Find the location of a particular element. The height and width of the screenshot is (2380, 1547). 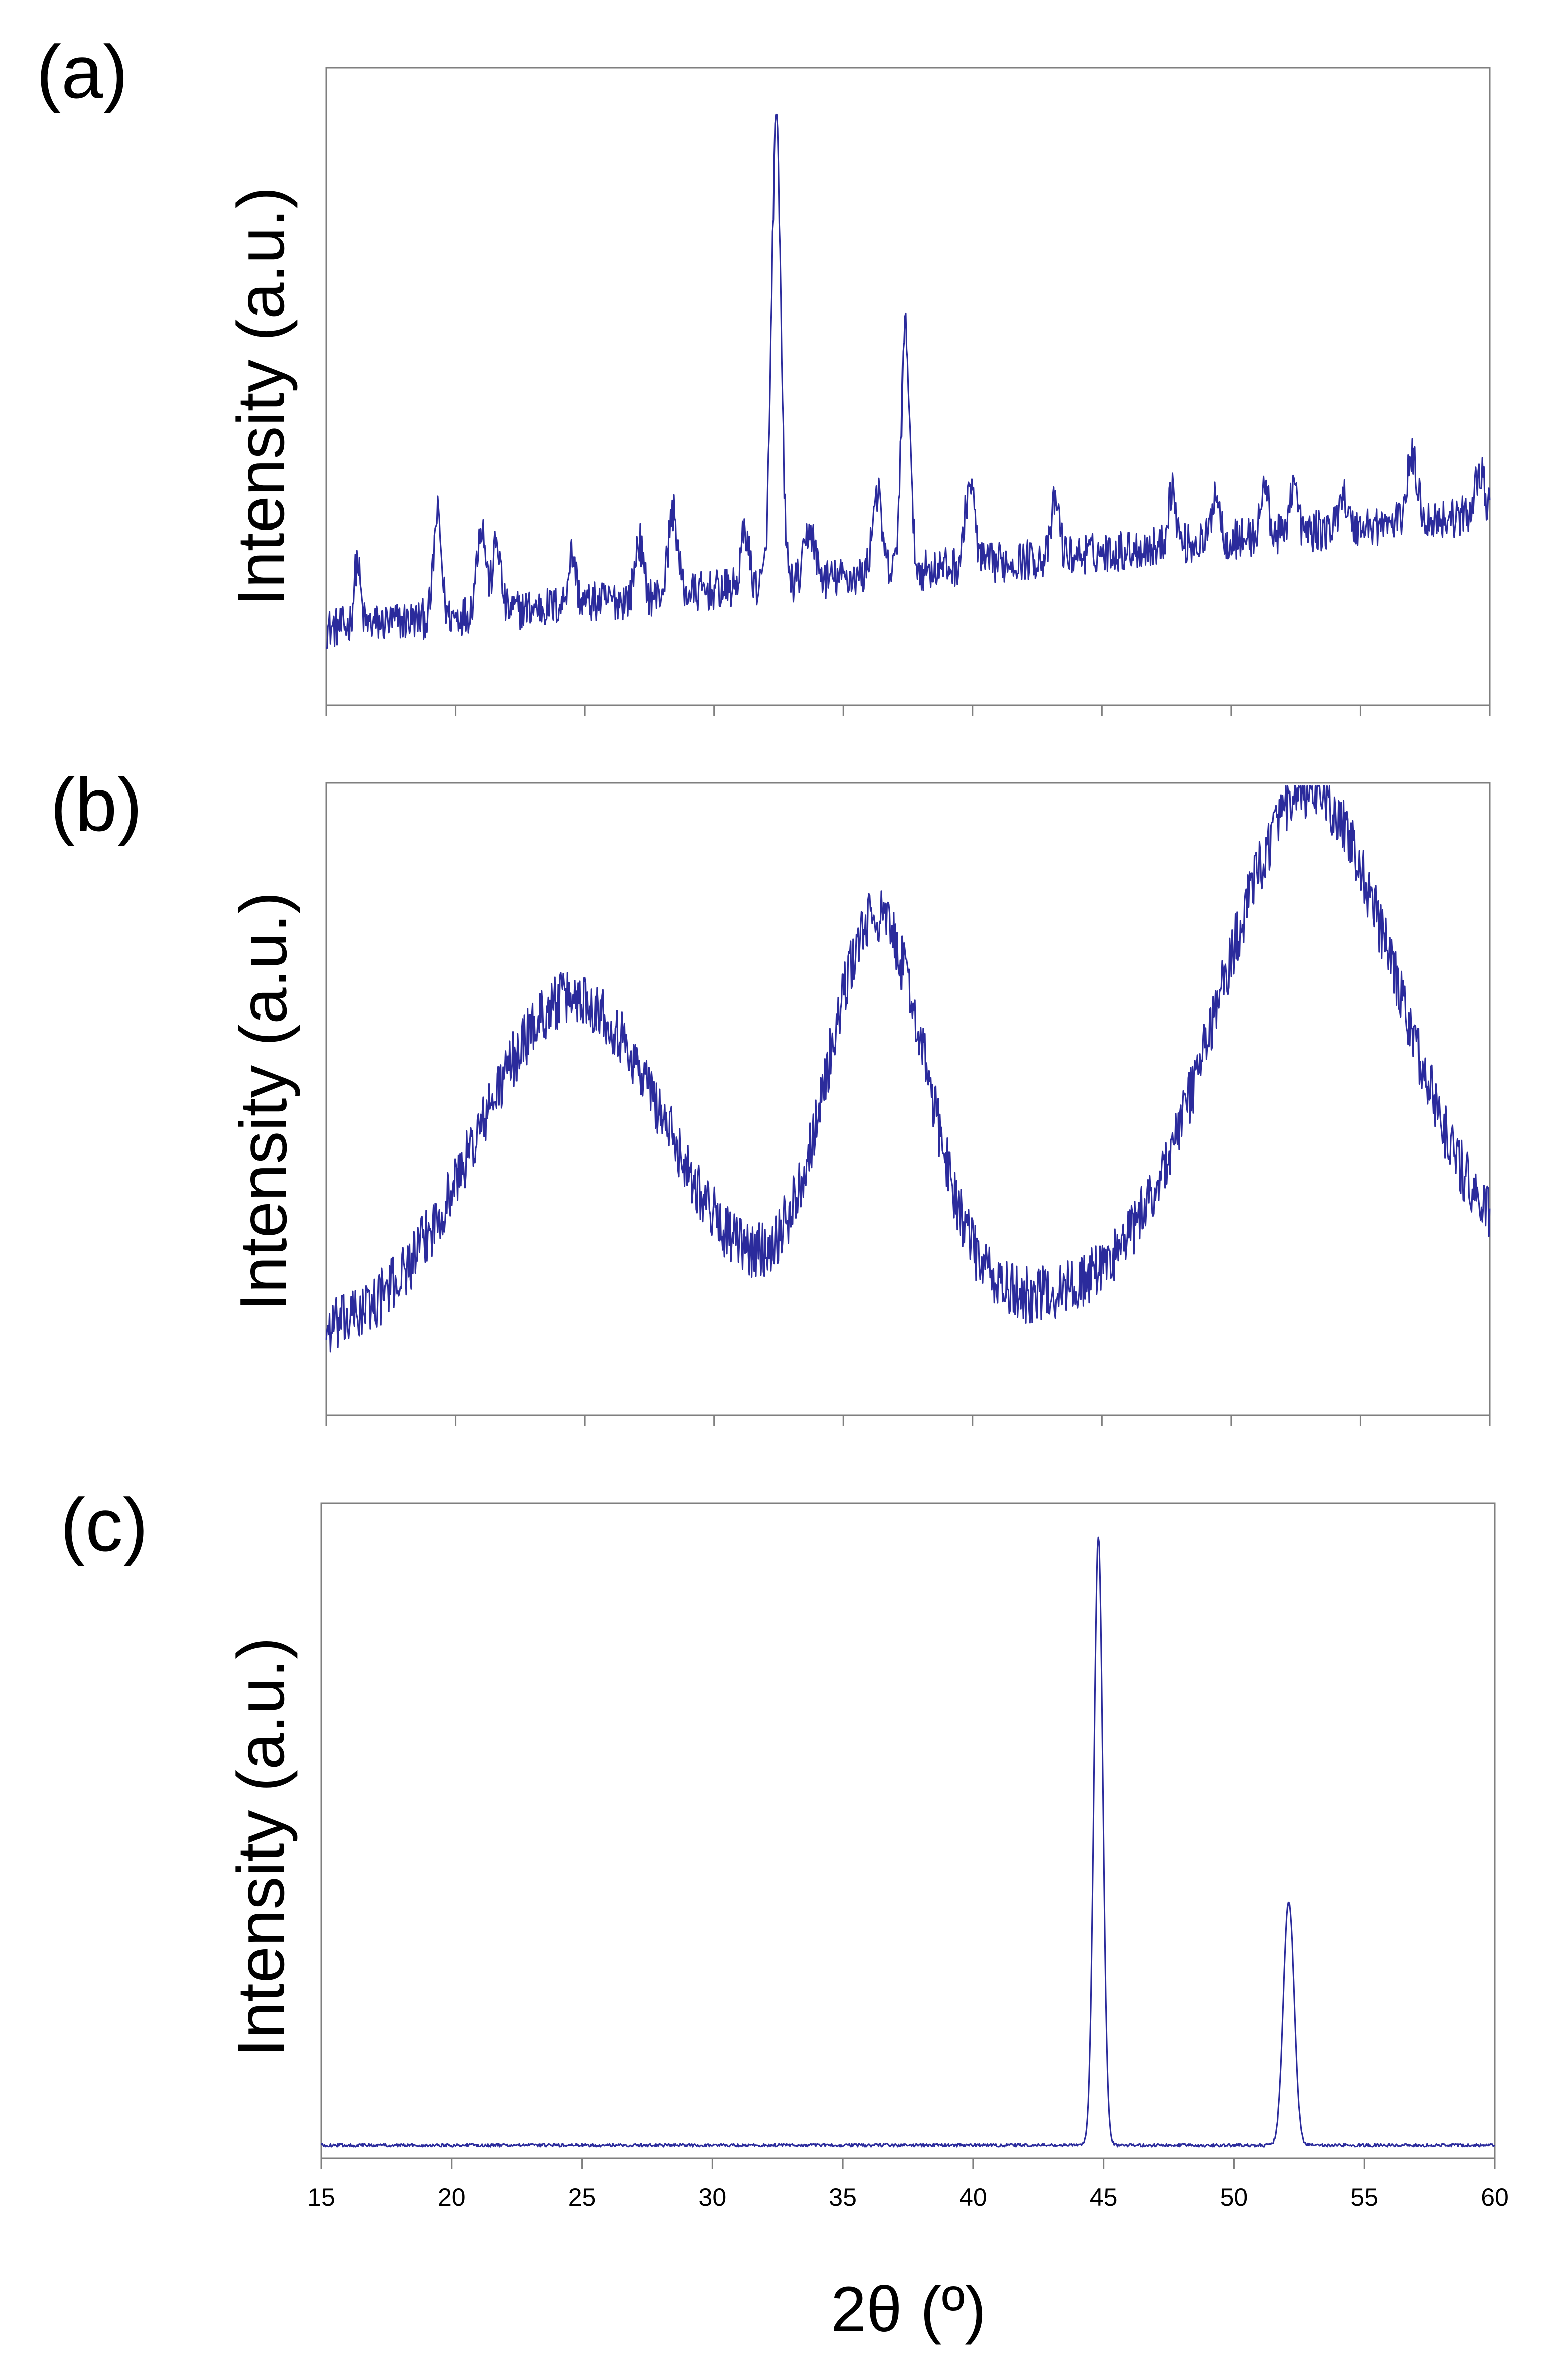

x-axis-label: 2θ (º) is located at coordinates (908, 2309).